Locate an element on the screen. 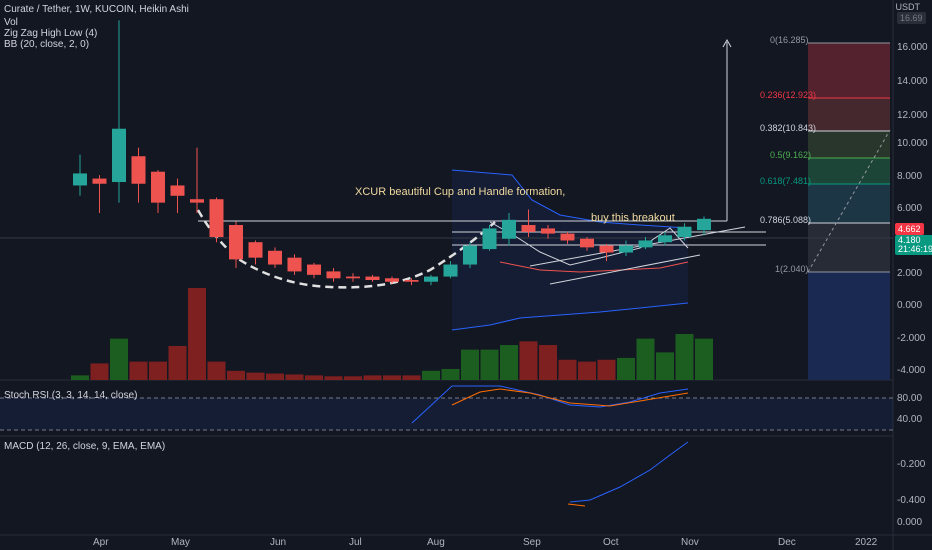 Image resolution: width=932 pixels, height=550 pixels. time-tick: Apr is located at coordinates (101, 542).